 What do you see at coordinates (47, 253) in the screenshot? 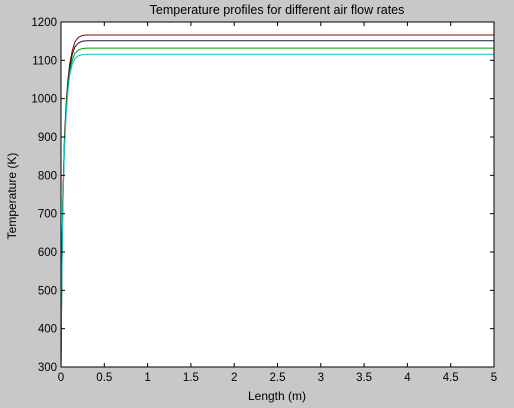
I see `y-tick-label-3: 600` at bounding box center [47, 253].